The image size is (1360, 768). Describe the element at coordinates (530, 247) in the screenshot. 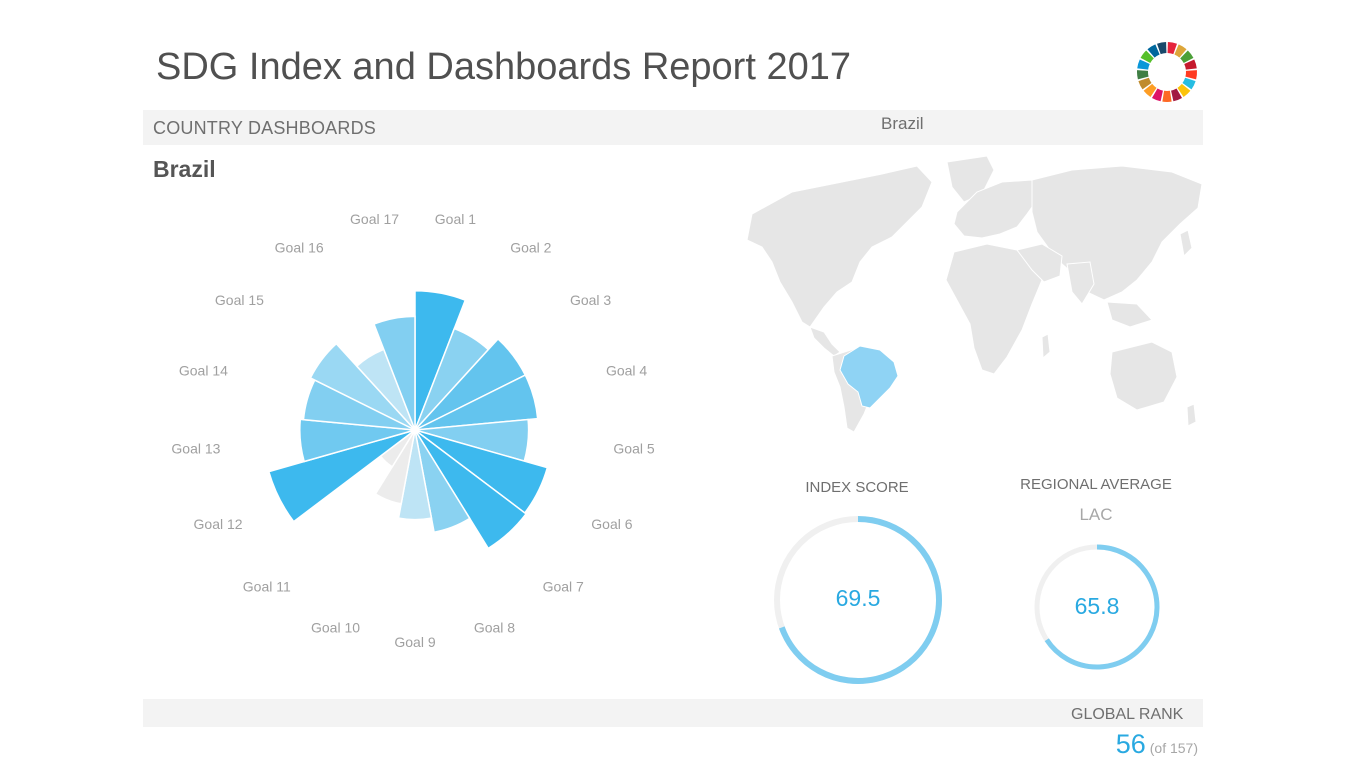

I see `rose-label-goal-2: Goal 2` at that location.